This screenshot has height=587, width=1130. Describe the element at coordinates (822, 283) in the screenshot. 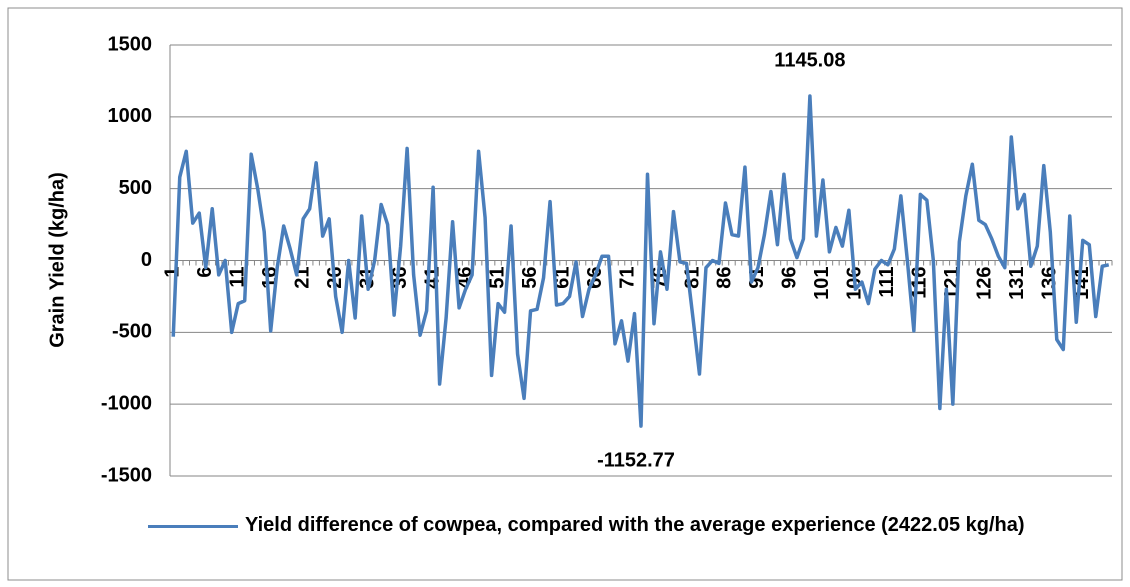

I see `x-tick-label: 101` at that location.